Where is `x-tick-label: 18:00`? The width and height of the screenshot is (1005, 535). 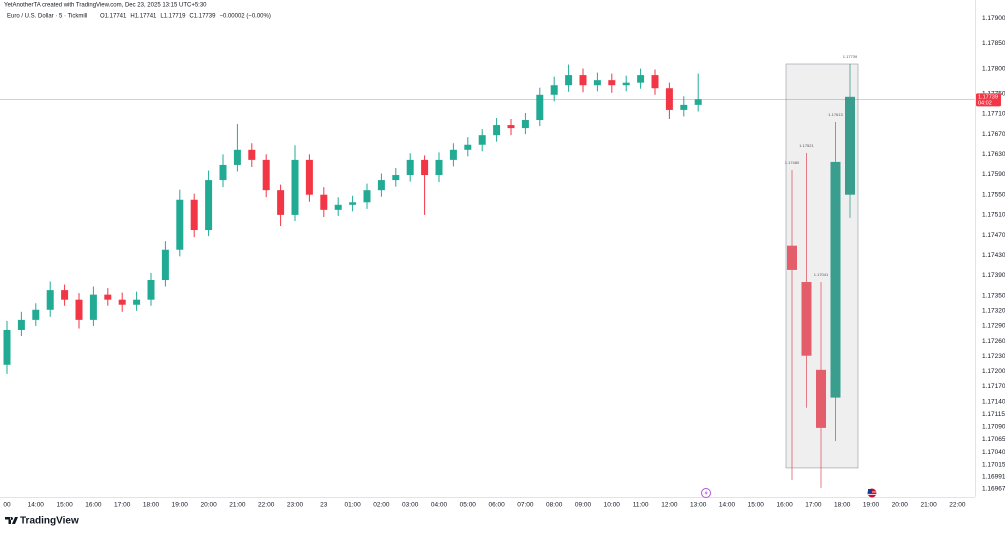 x-tick-label: 18:00 is located at coordinates (842, 505).